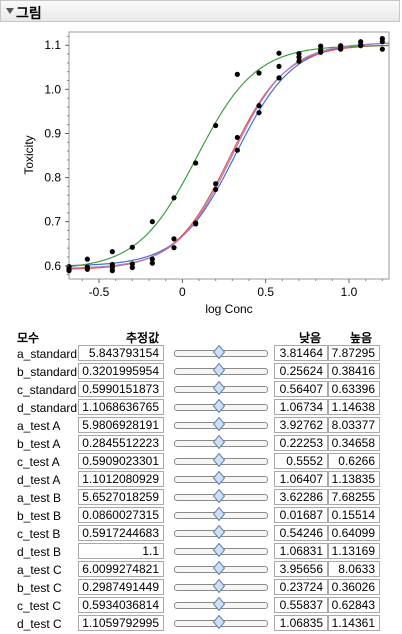 Image resolution: width=402 pixels, height=634 pixels. Describe the element at coordinates (301, 623) in the screenshot. I see `lower-bound-field: 1.06835` at that location.